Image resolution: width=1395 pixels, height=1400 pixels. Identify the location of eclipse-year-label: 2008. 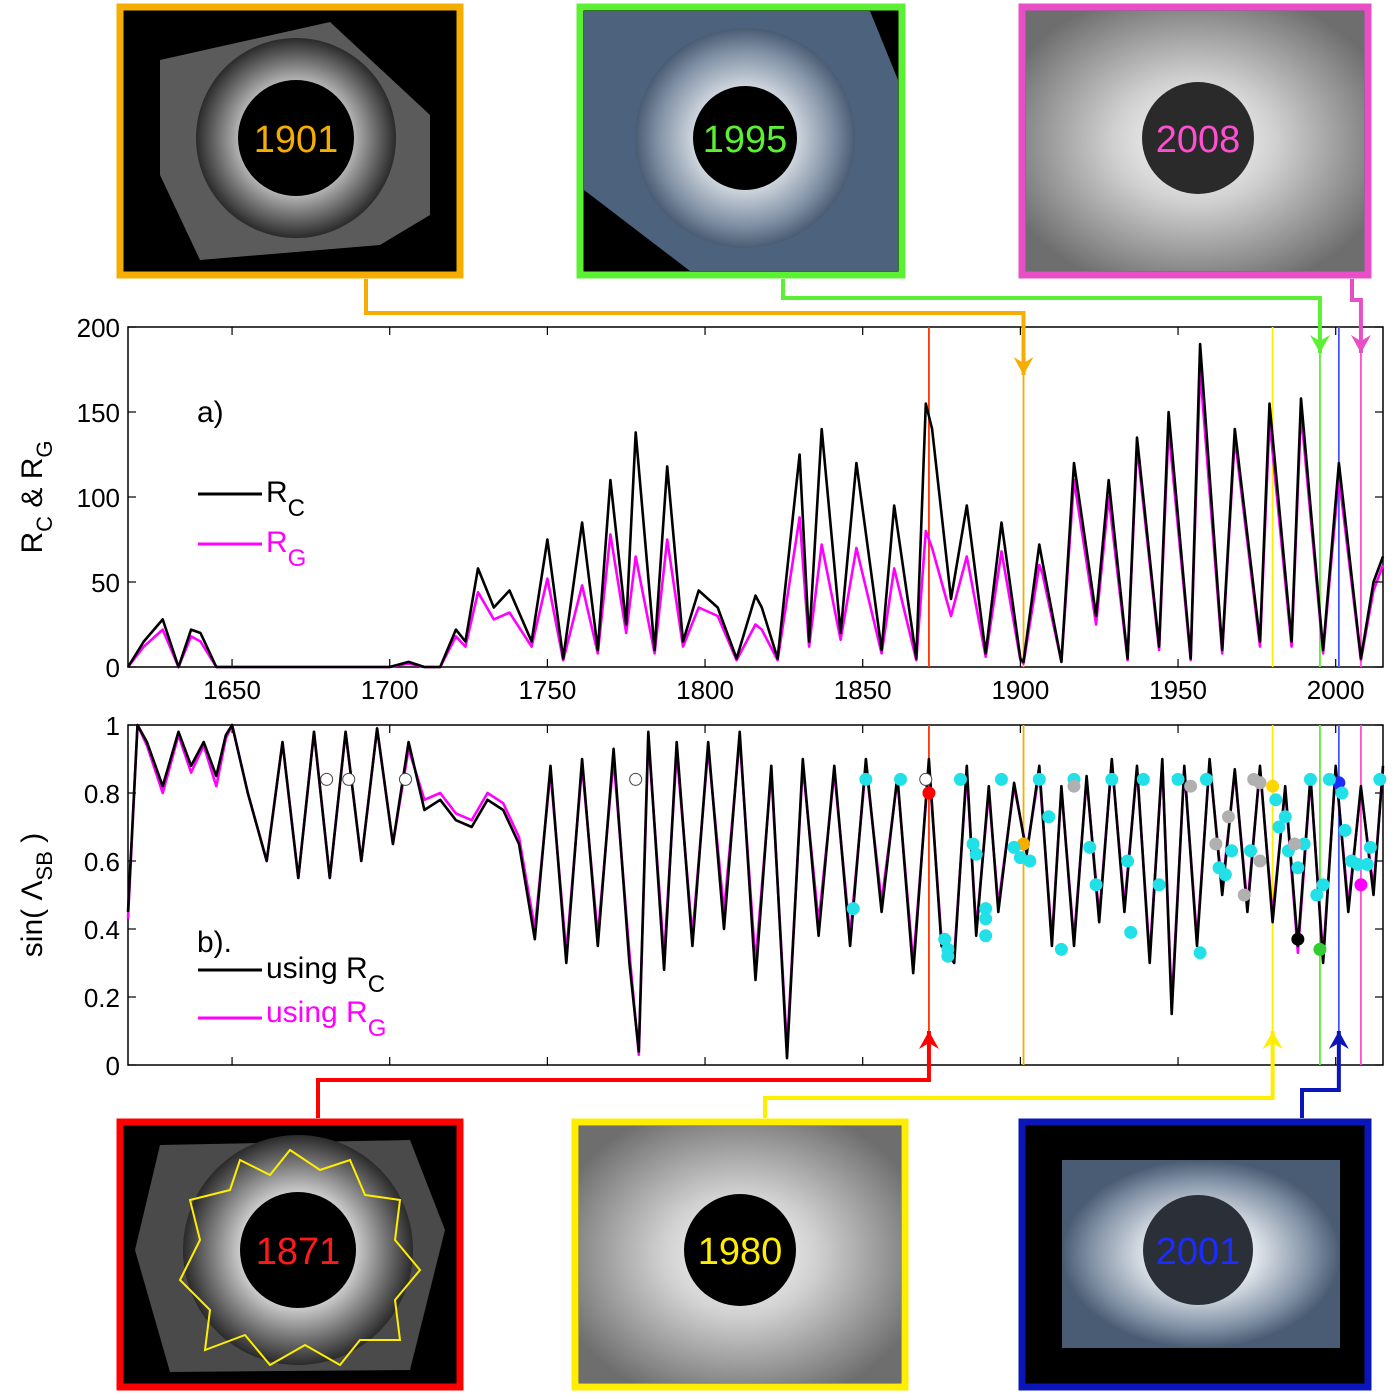
(1198, 140).